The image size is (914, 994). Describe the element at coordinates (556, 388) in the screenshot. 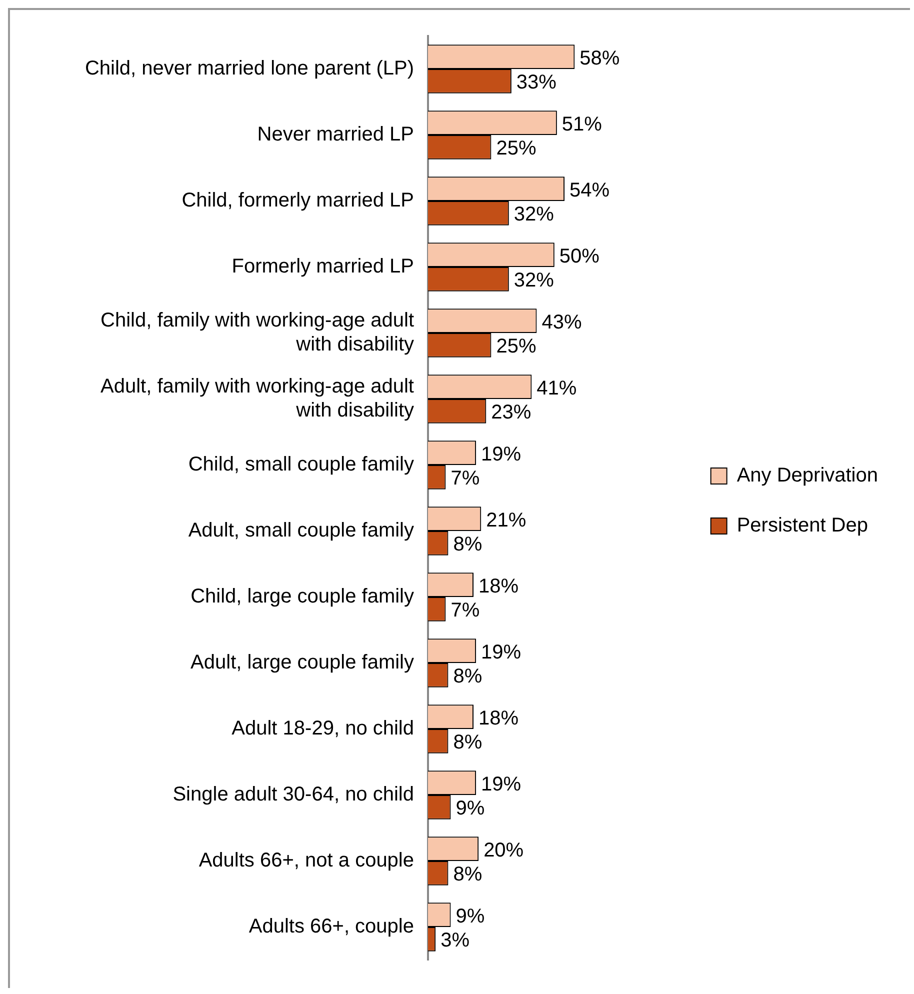

I see `data-label: 41%` at that location.